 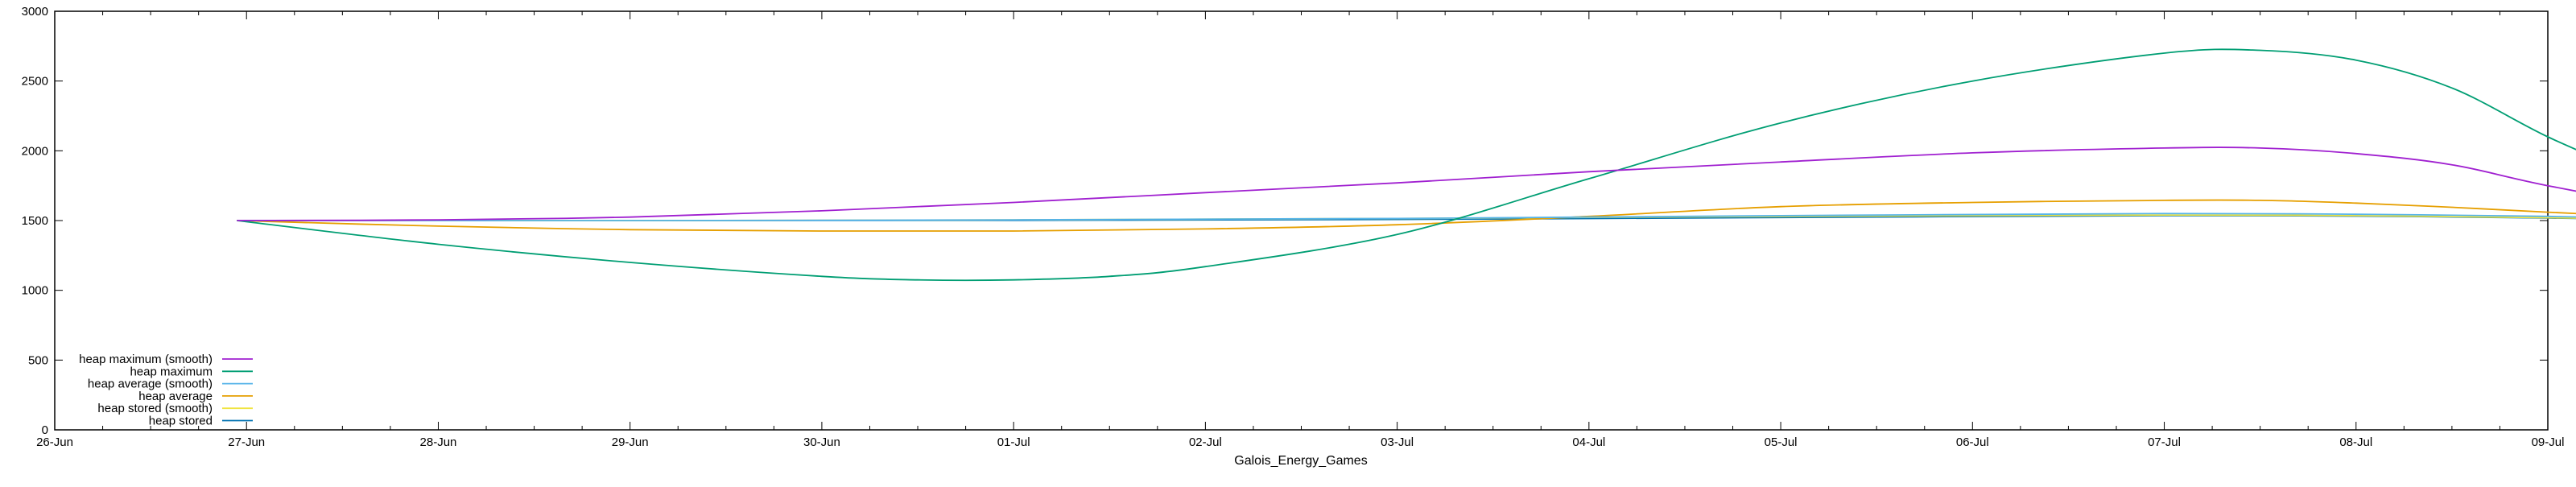 I want to click on y-tick-label: 1500, so click(x=35, y=221).